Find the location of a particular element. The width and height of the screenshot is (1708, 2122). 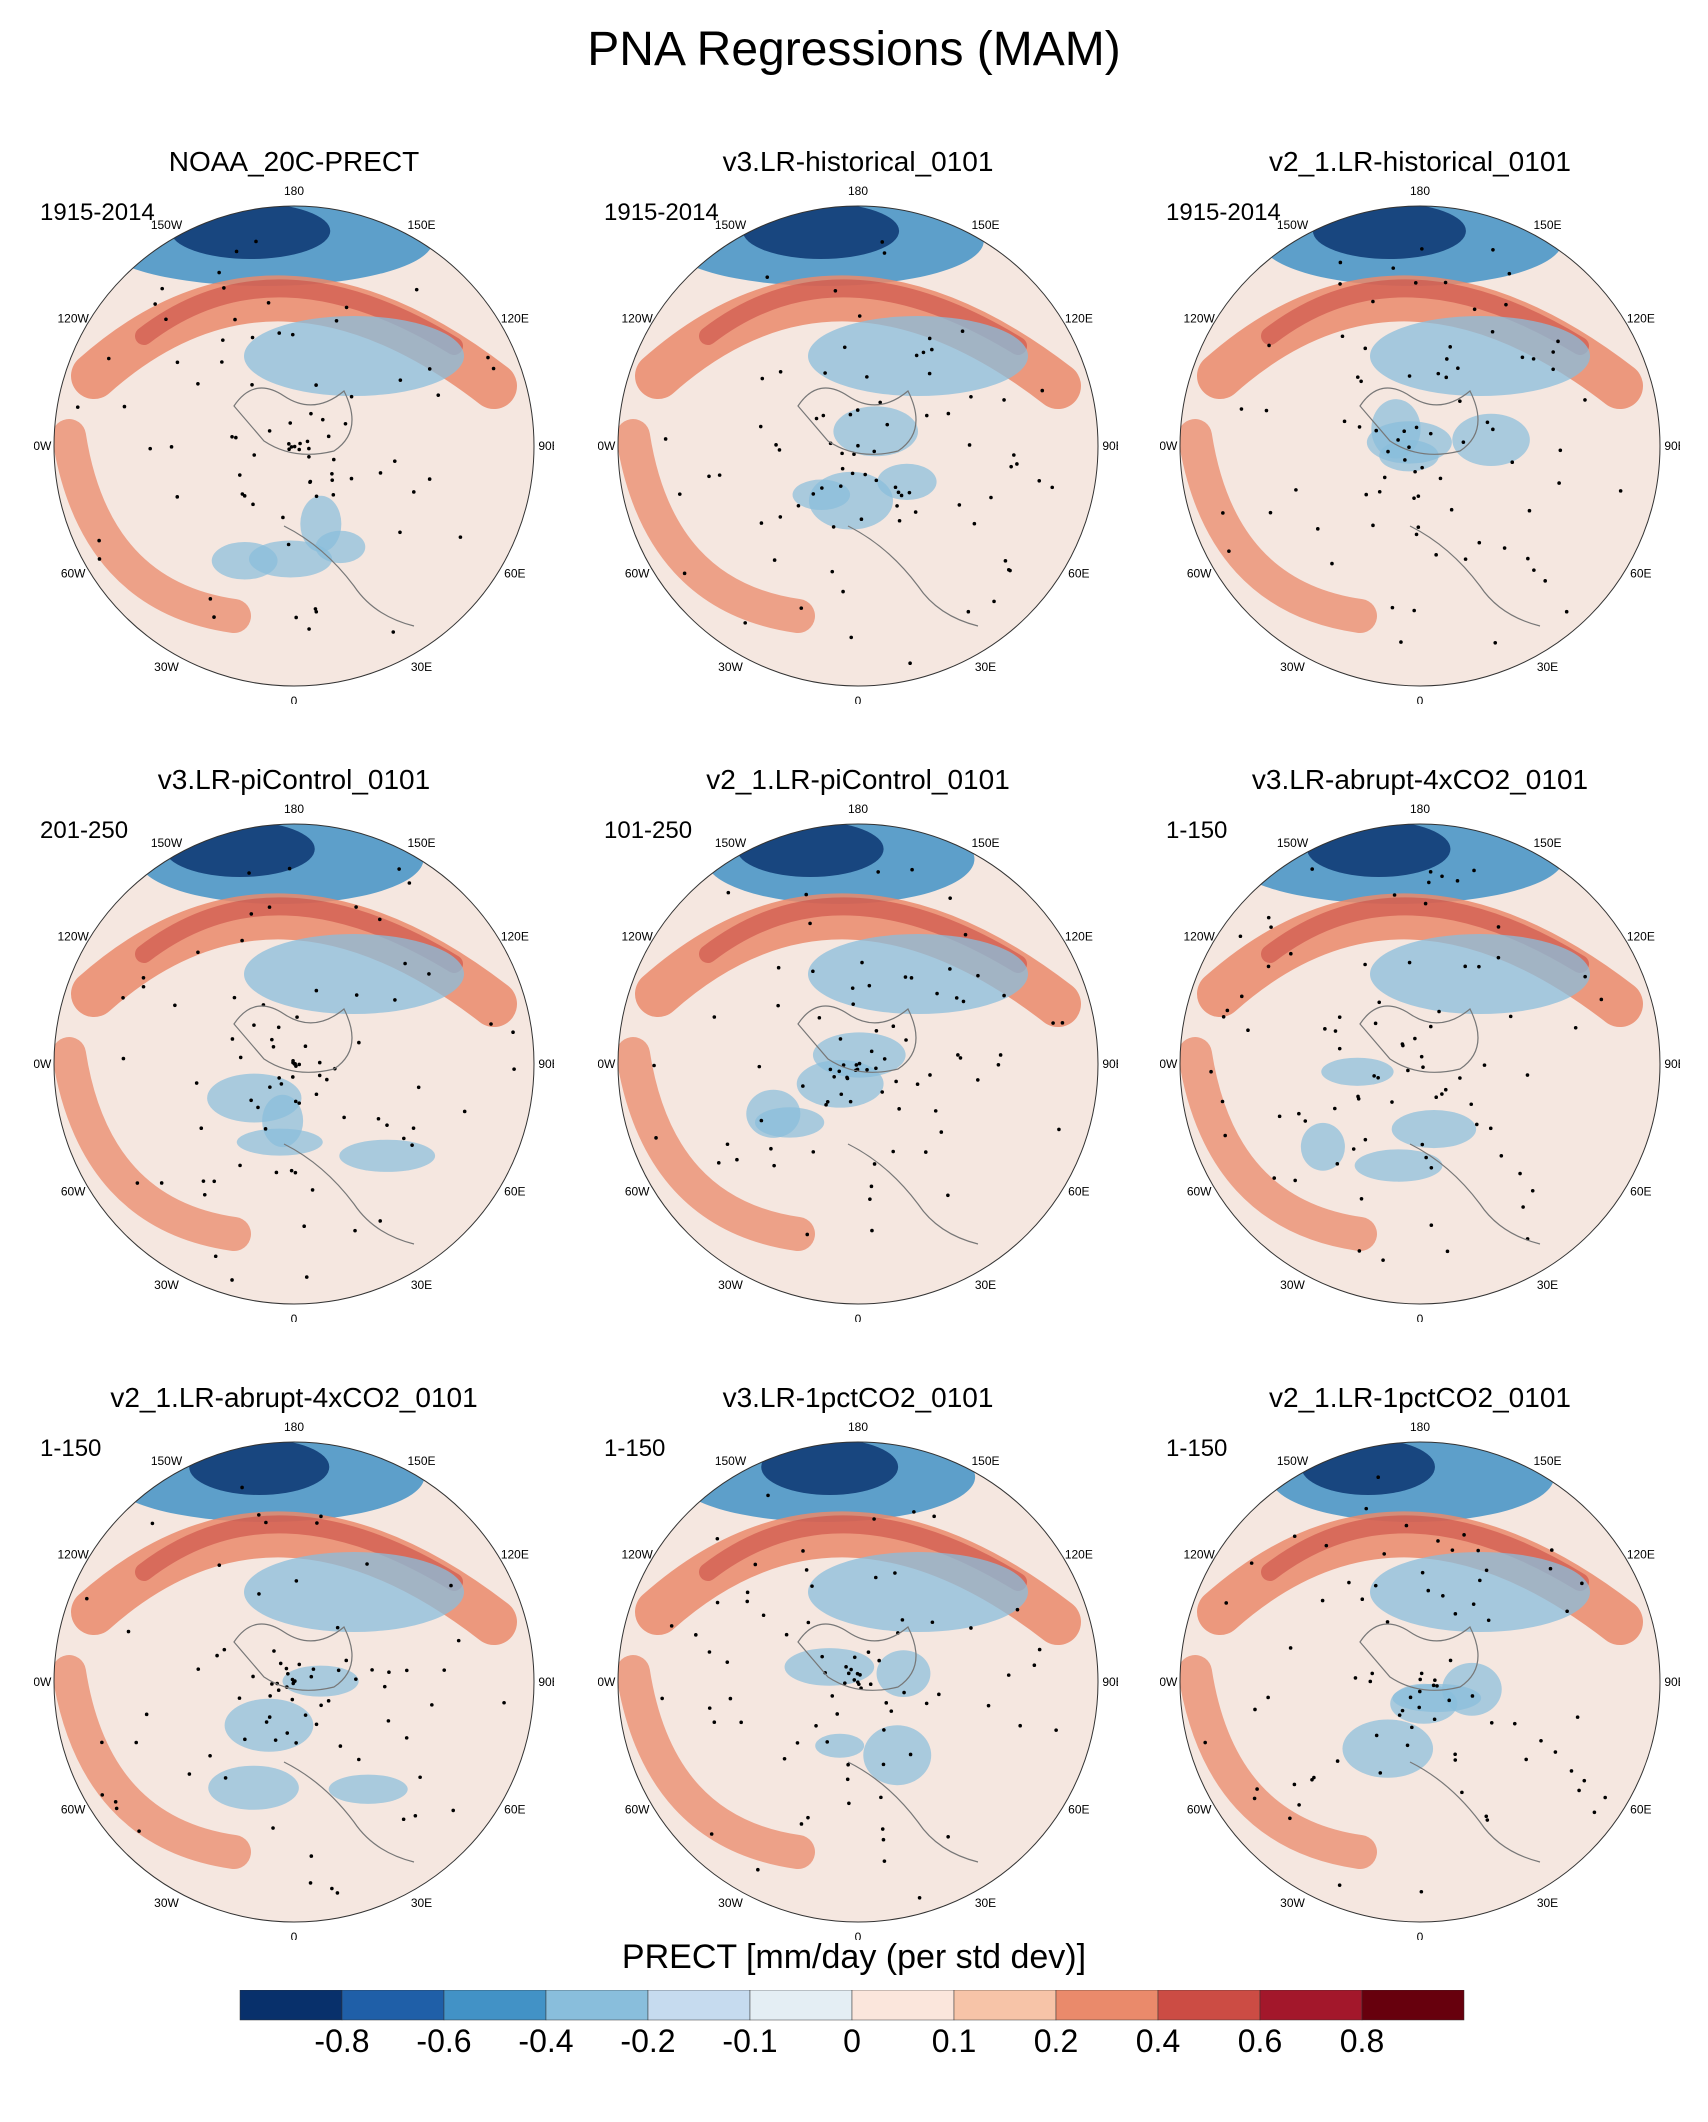

longitude-label: 120E is located at coordinates (1641, 937).